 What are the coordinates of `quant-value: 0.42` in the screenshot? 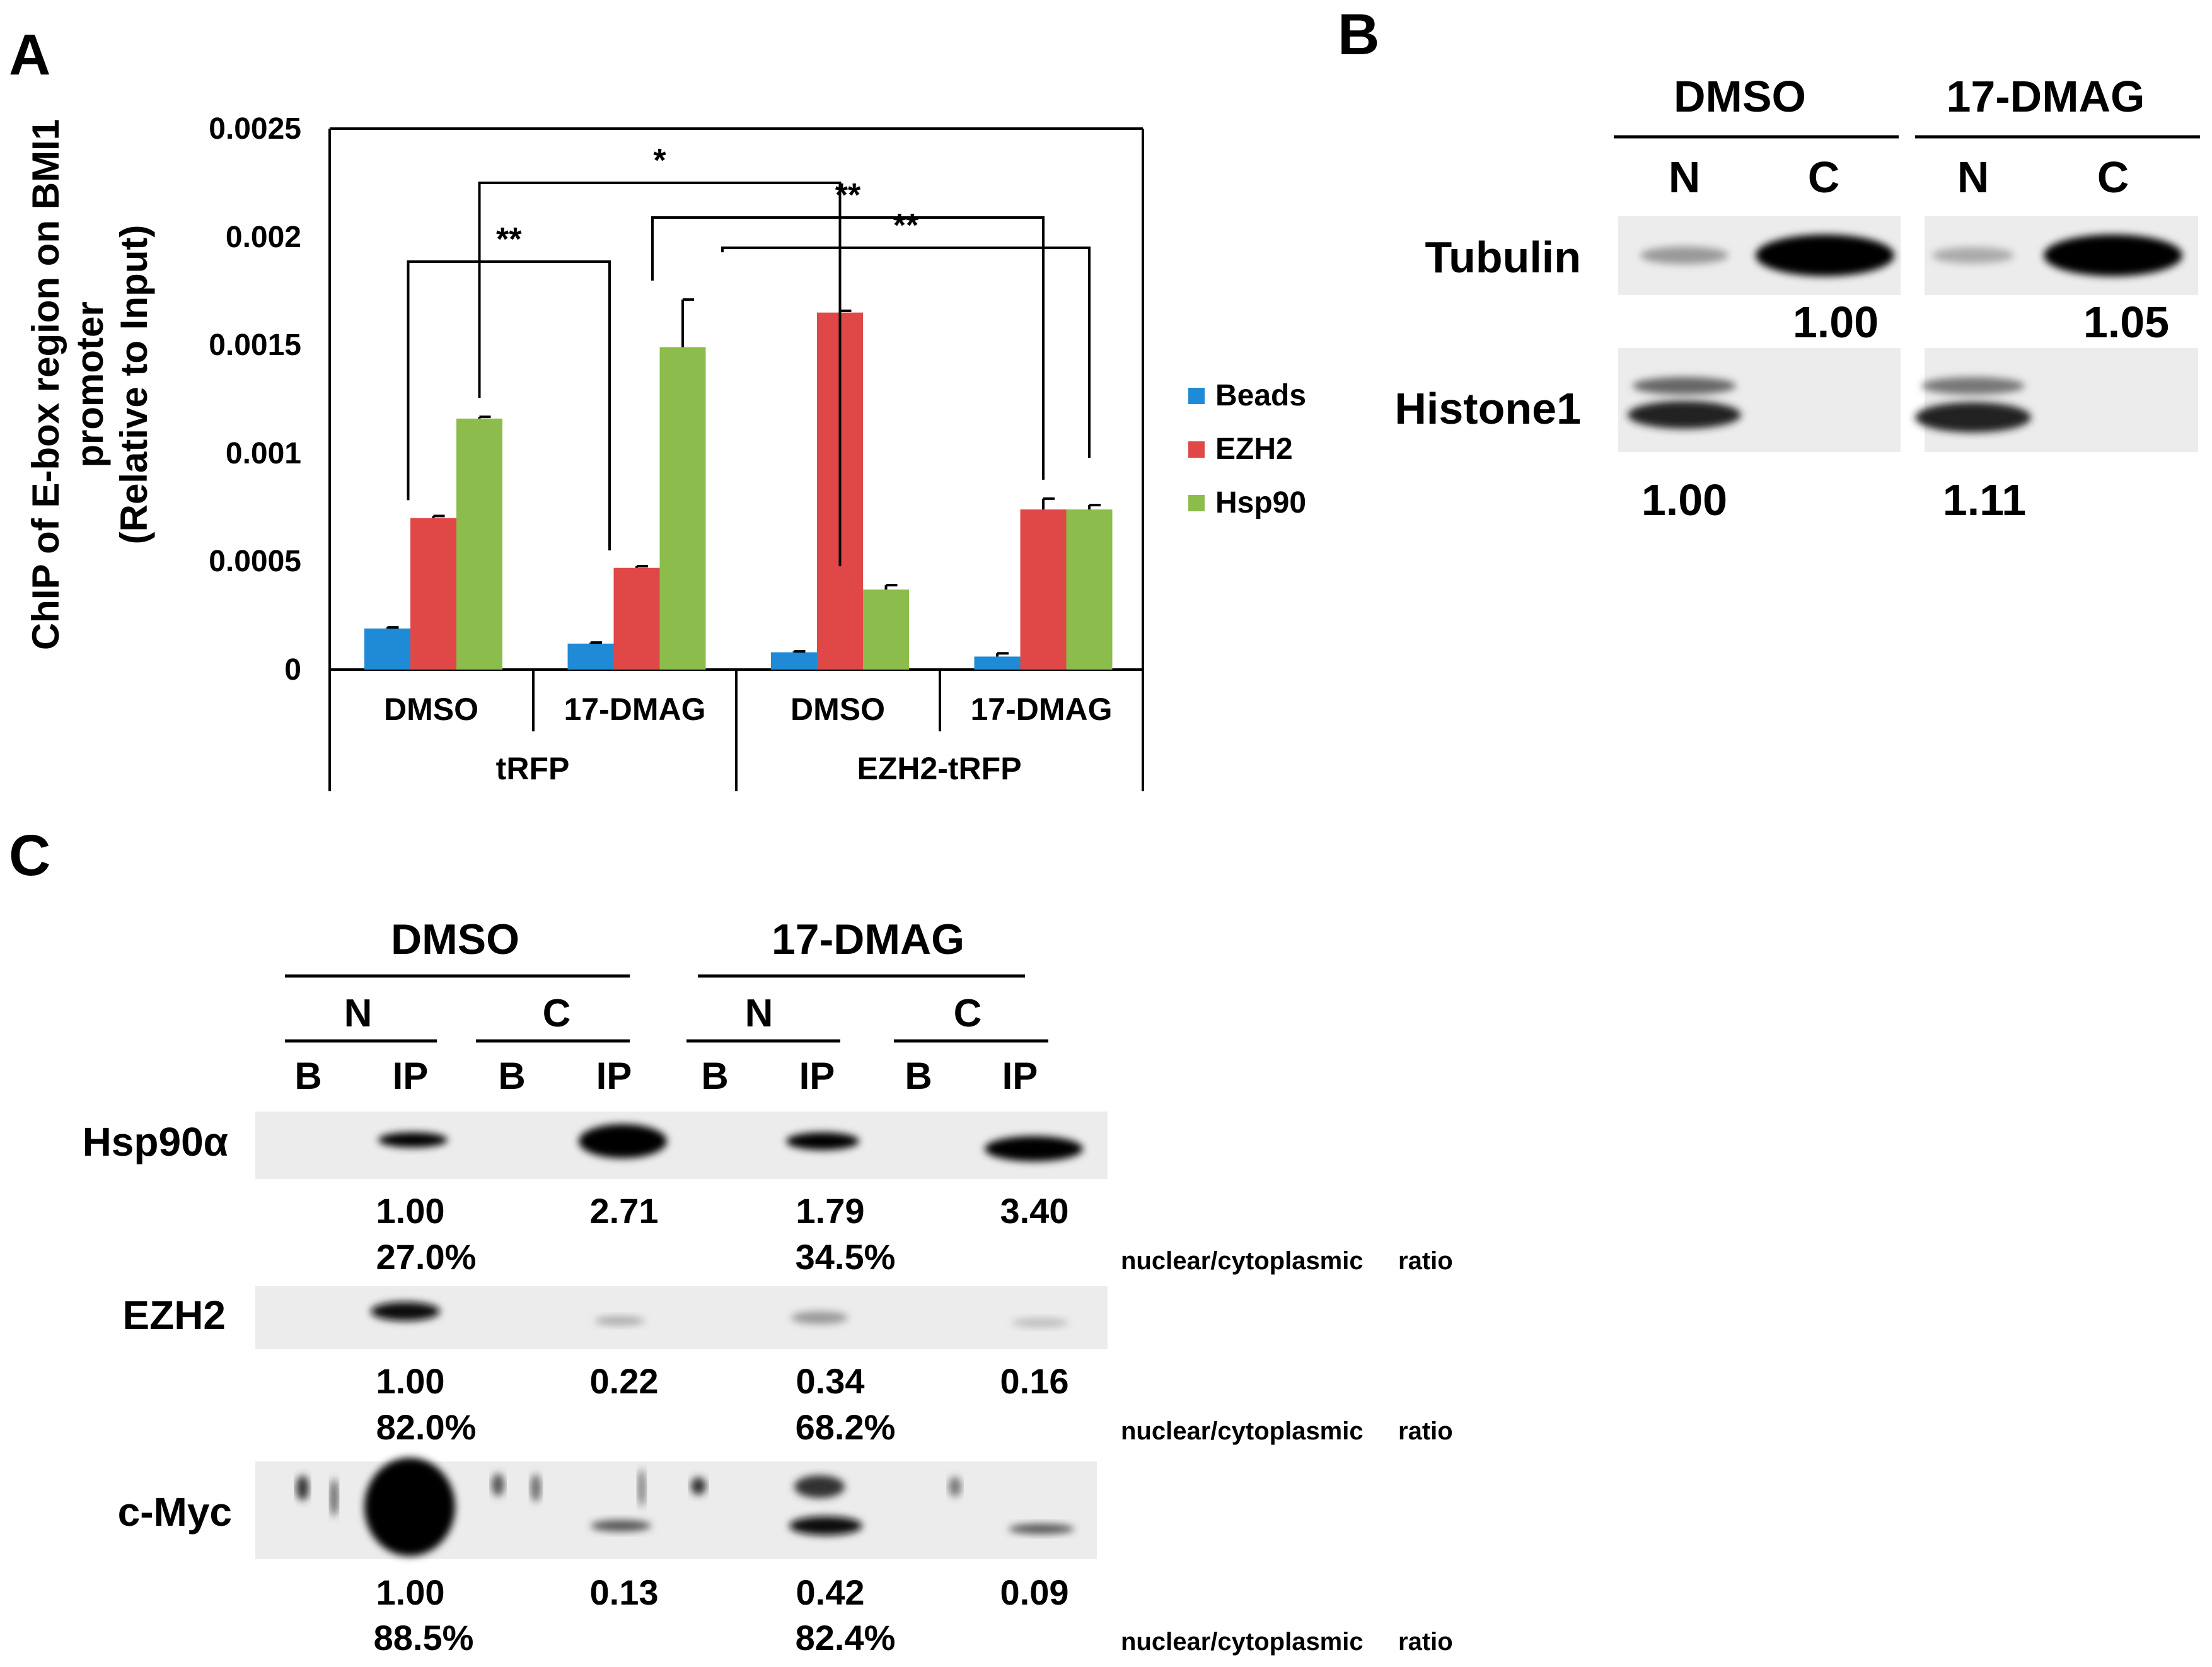 It's located at (830, 1592).